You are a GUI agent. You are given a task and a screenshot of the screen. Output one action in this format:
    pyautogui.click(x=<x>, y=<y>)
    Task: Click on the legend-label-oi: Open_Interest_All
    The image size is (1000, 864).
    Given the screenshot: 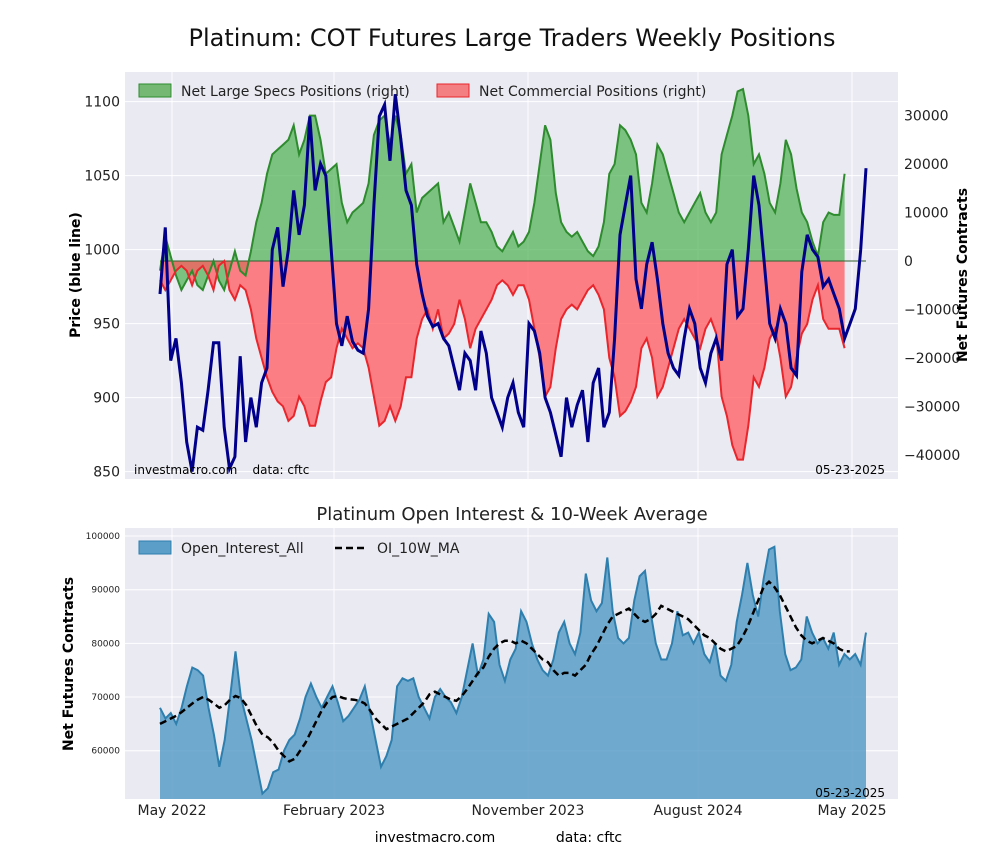 What is the action you would take?
    pyautogui.click(x=242, y=549)
    